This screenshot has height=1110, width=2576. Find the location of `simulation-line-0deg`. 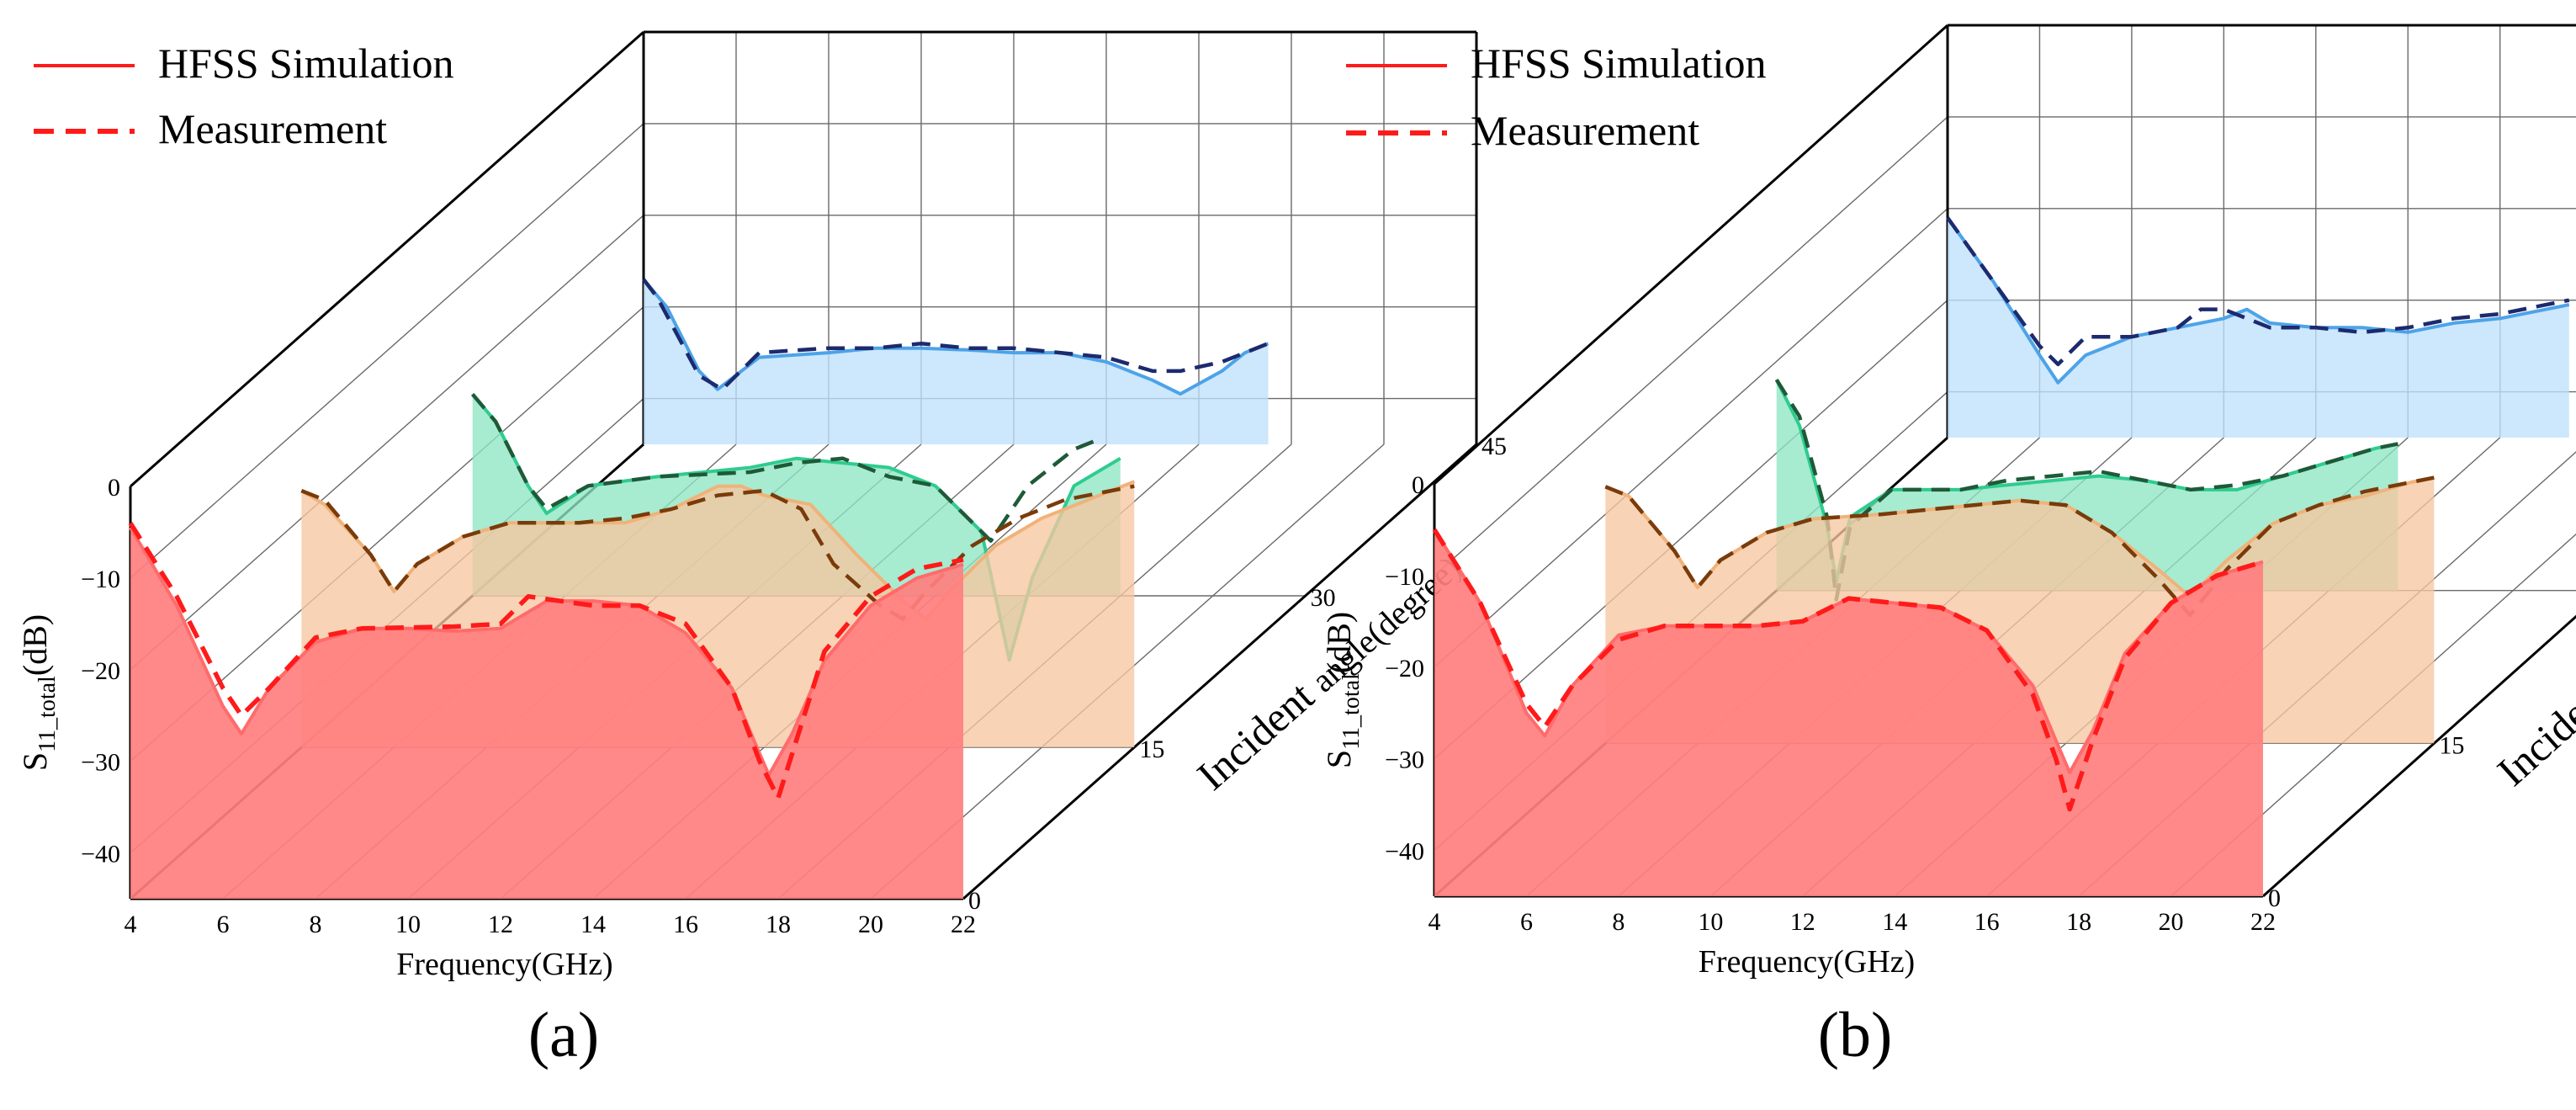

simulation-line-0deg is located at coordinates (546, 651).